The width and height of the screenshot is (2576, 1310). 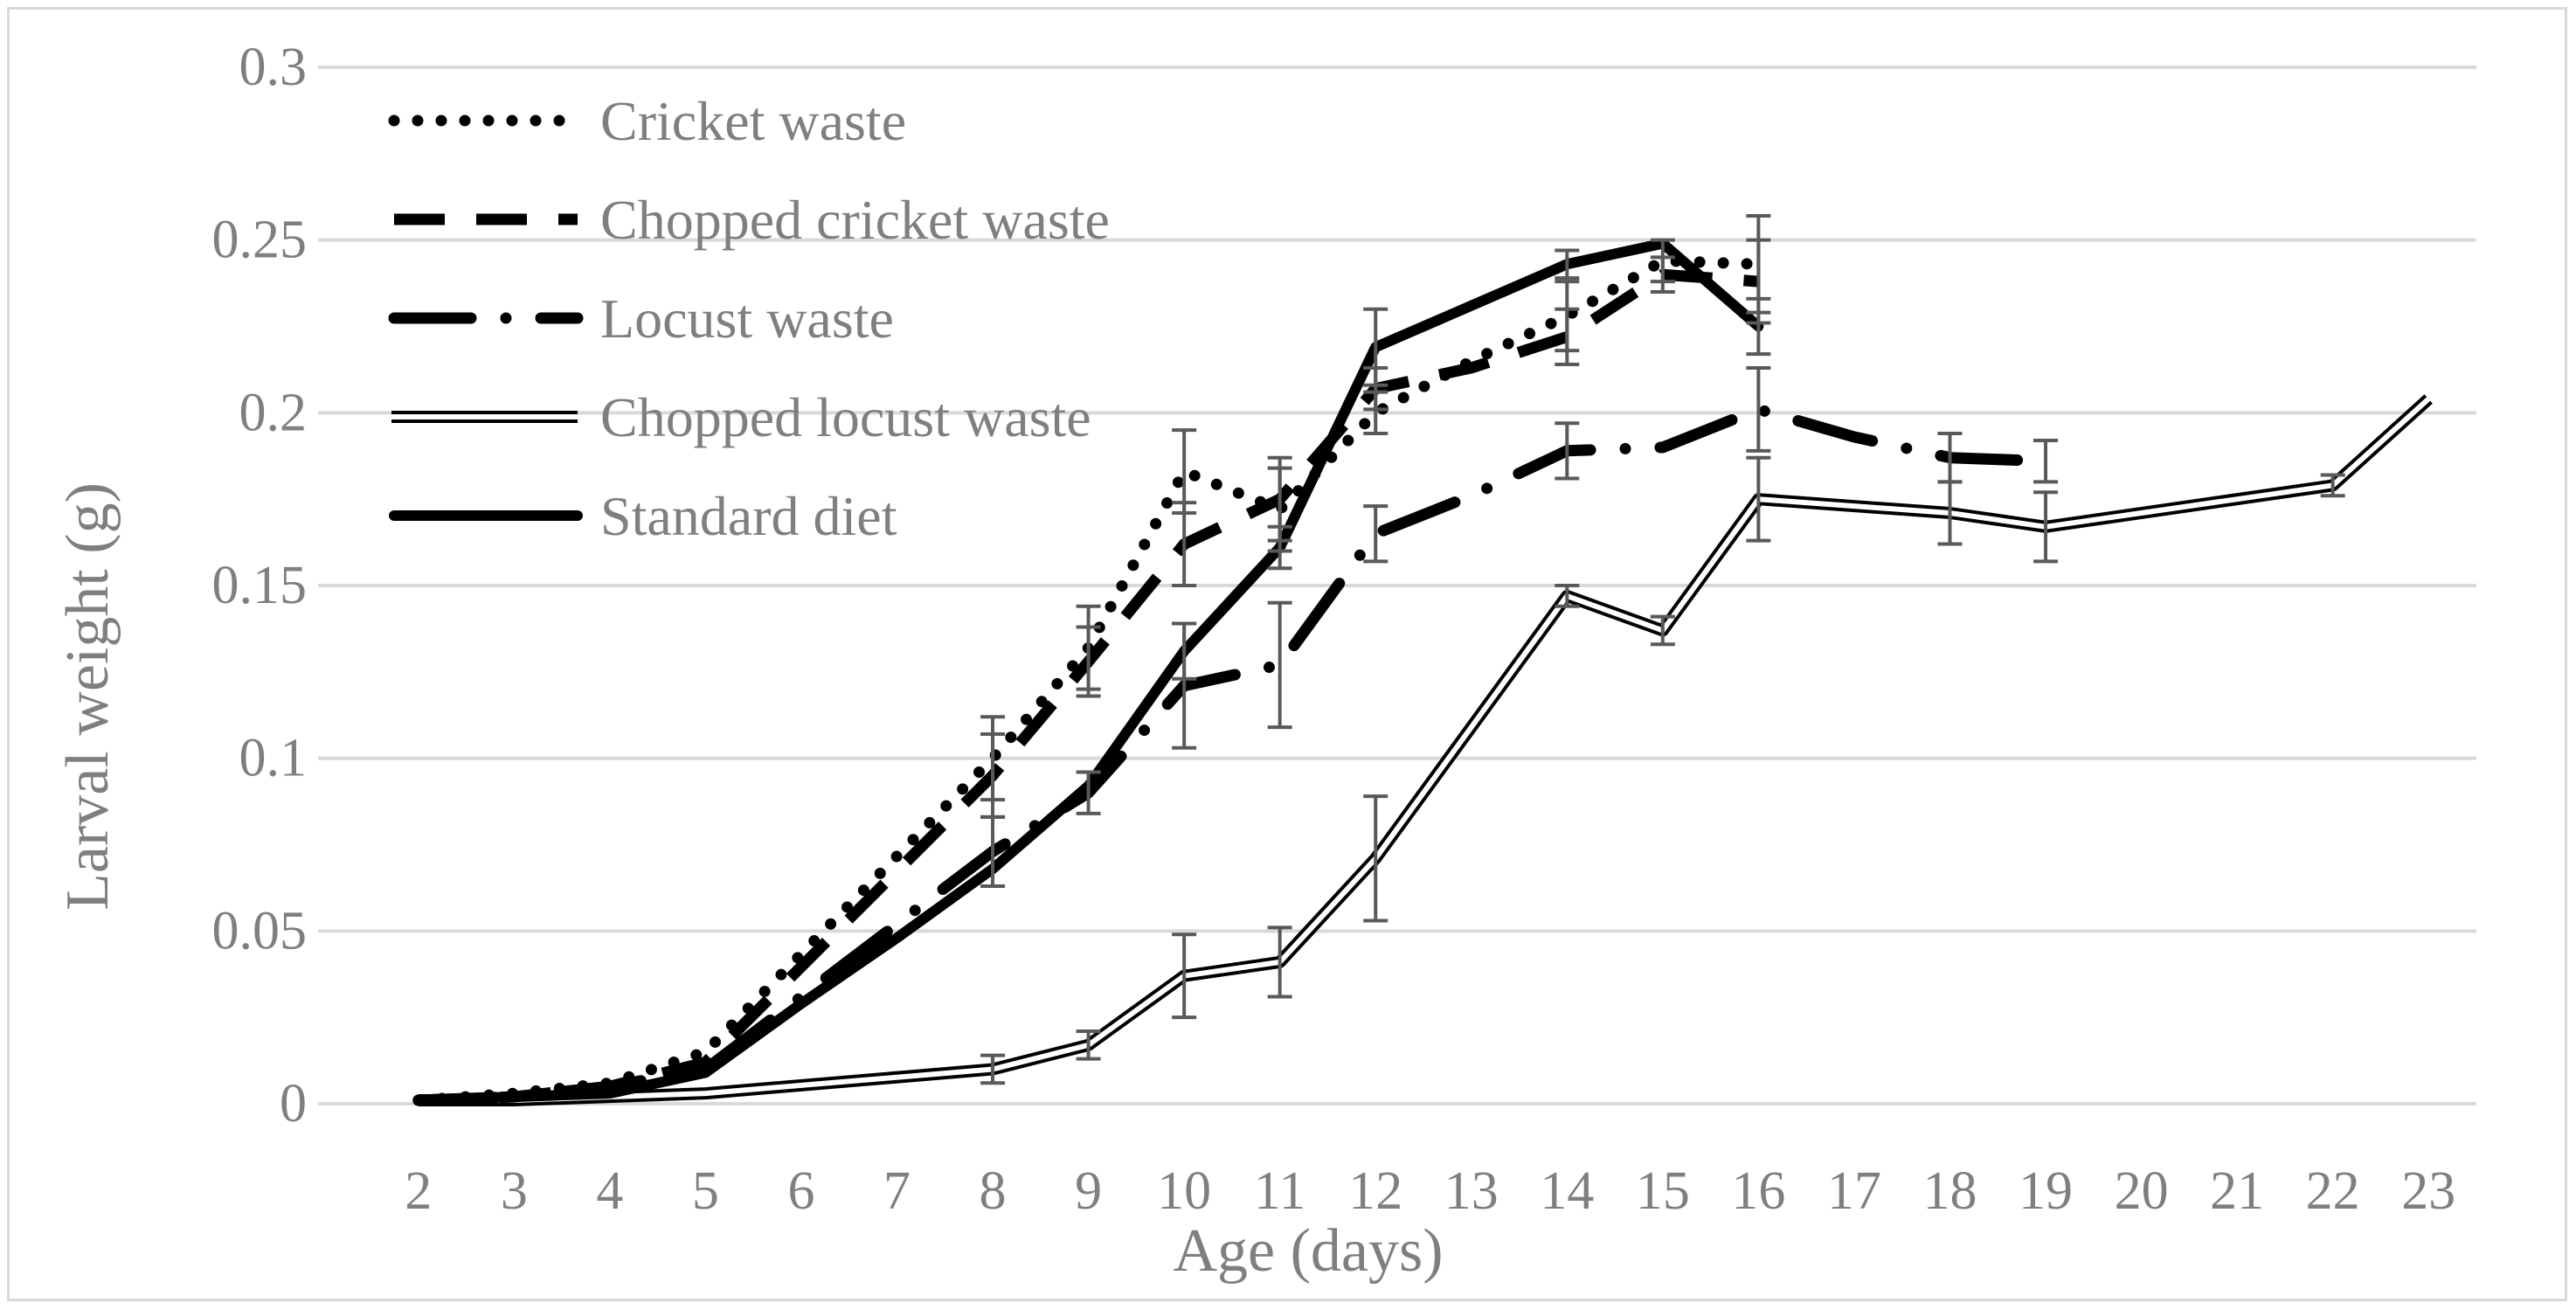 What do you see at coordinates (1950, 1191) in the screenshot?
I see `x-tick-label: 18` at bounding box center [1950, 1191].